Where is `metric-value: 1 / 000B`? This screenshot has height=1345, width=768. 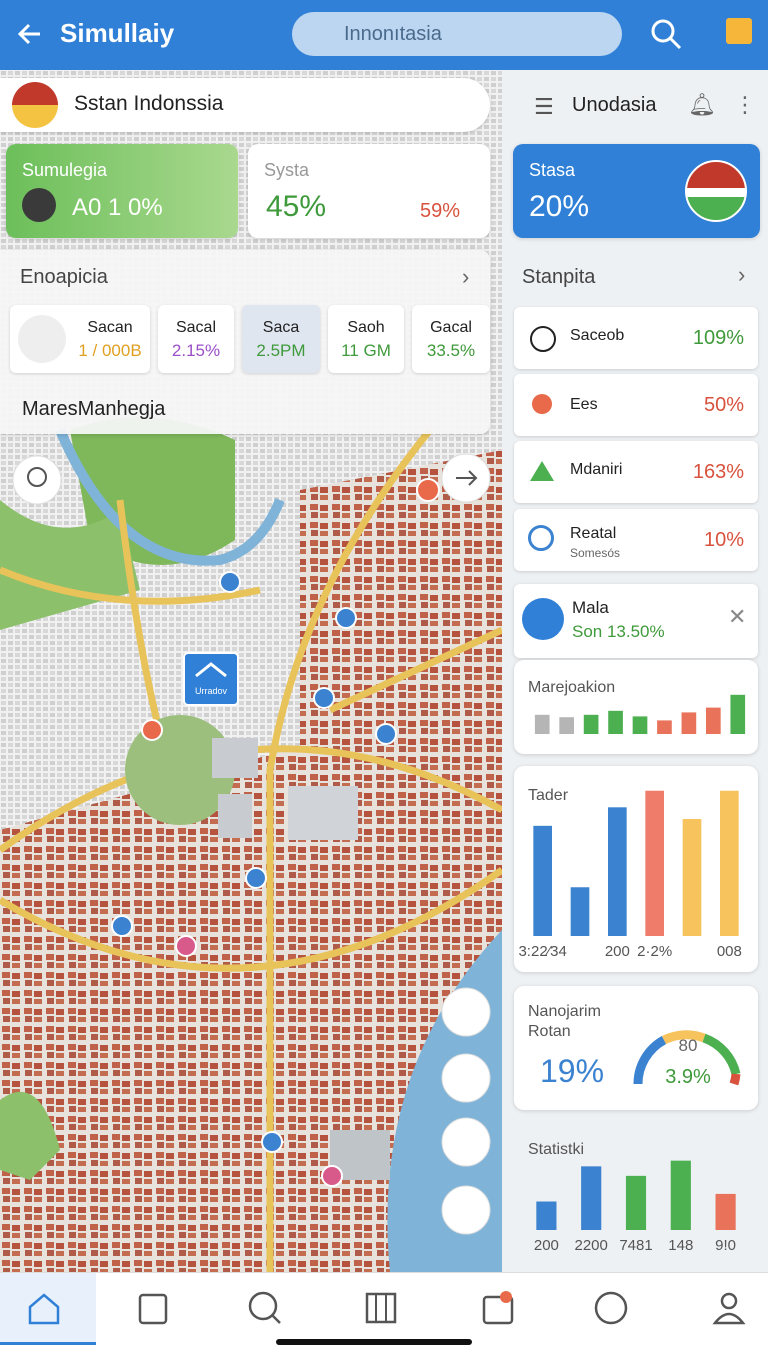 metric-value: 1 / 000B is located at coordinates (110, 350).